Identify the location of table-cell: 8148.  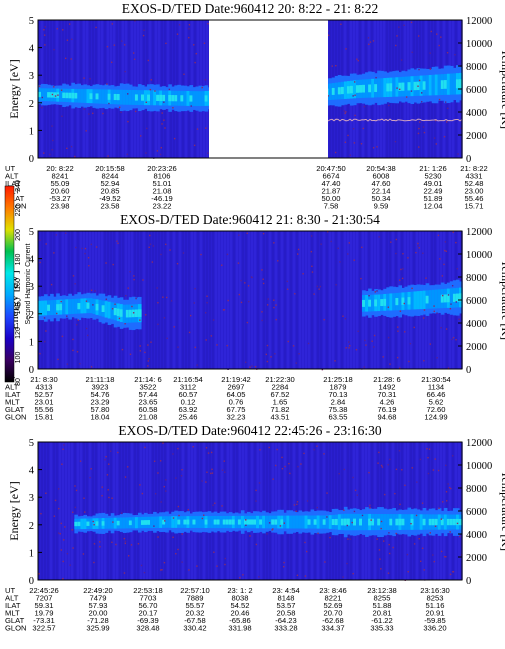
(286, 598).